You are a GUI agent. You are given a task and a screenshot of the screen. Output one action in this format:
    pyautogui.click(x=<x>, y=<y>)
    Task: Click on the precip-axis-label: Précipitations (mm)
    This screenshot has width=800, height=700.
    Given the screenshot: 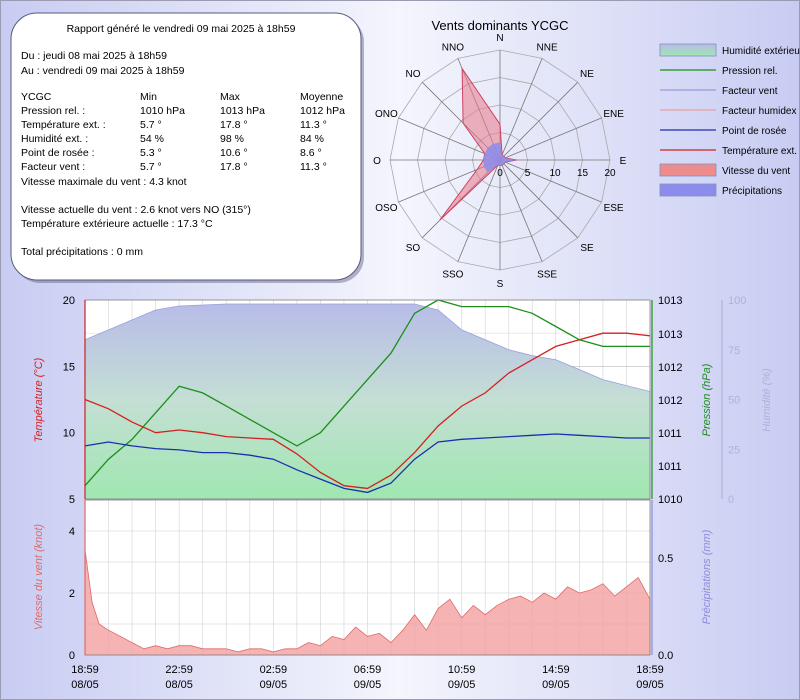 What is the action you would take?
    pyautogui.click(x=707, y=576)
    